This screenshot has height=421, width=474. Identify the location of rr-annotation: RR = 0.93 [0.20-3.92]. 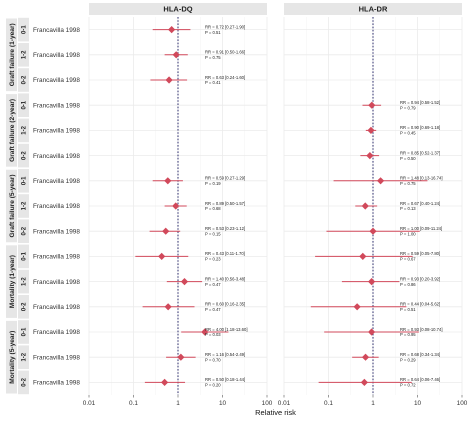
(420, 278).